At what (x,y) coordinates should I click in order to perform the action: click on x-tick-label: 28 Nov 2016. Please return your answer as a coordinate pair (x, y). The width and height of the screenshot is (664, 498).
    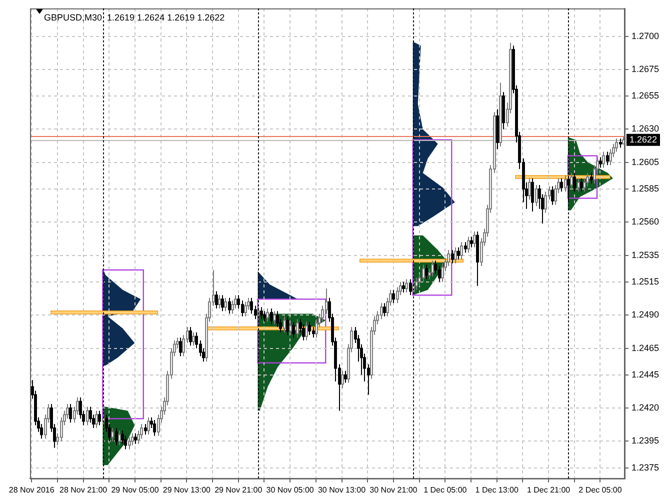
    Looking at the image, I should click on (31, 489).